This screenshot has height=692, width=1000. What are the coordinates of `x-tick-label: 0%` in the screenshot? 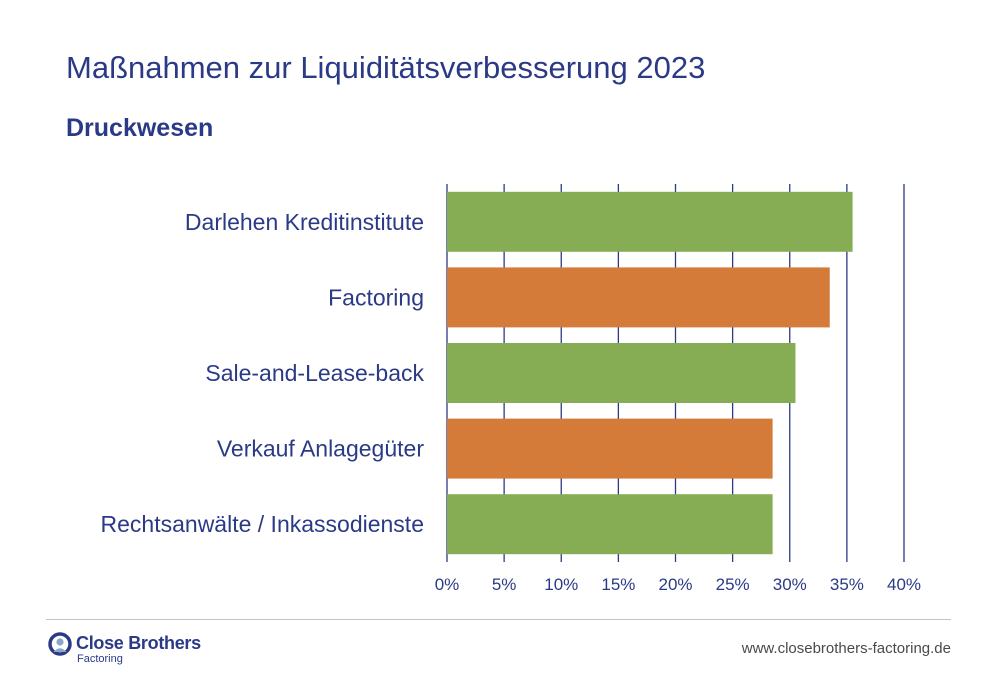 It's located at (447, 584).